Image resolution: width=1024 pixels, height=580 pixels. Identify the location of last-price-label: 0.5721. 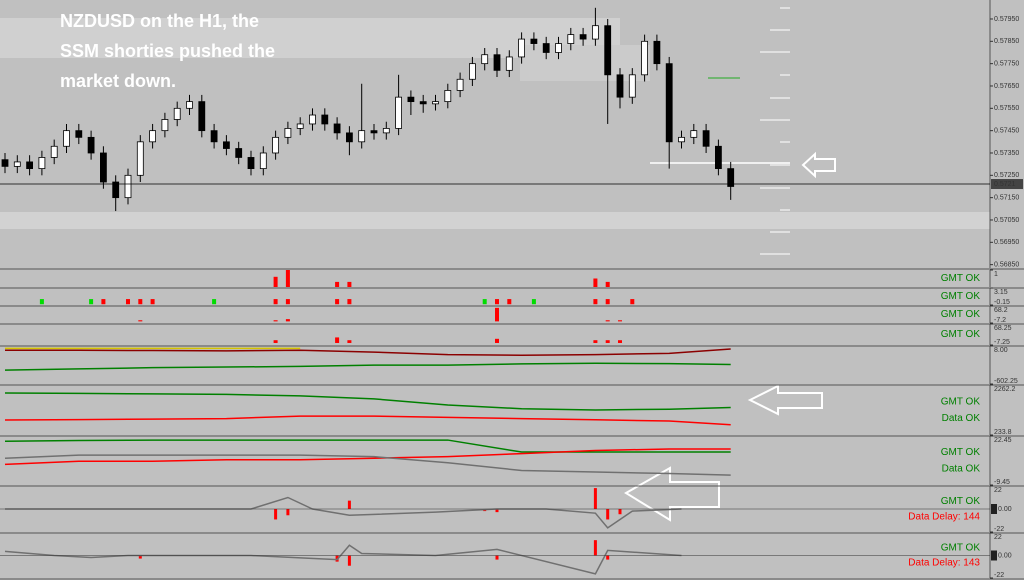
(1005, 184).